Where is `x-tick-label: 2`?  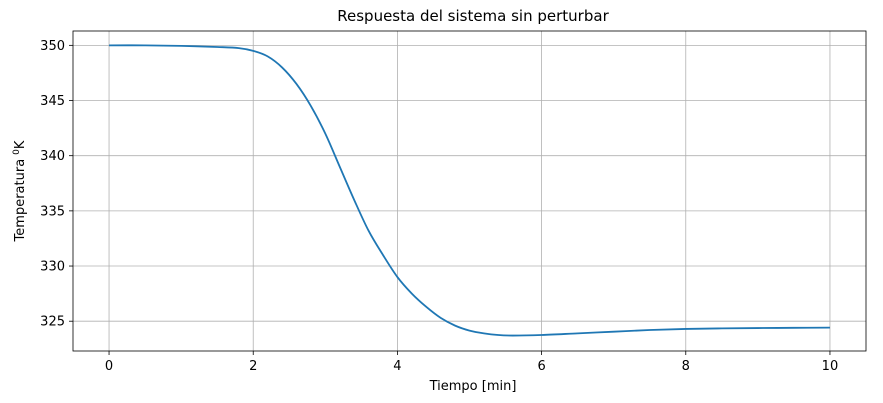
x-tick-label: 2 is located at coordinates (253, 366).